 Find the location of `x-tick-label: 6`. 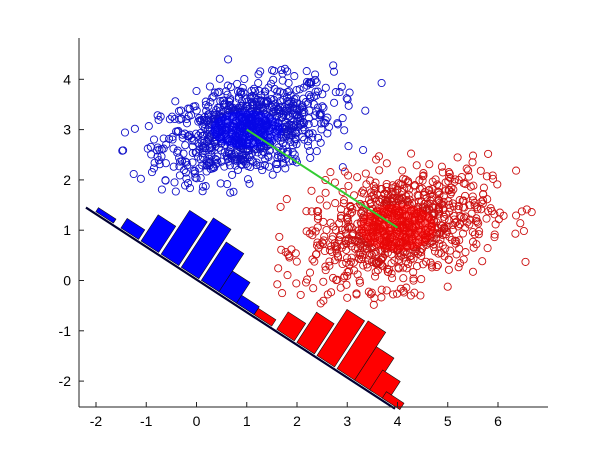

x-tick-label: 6 is located at coordinates (498, 421).